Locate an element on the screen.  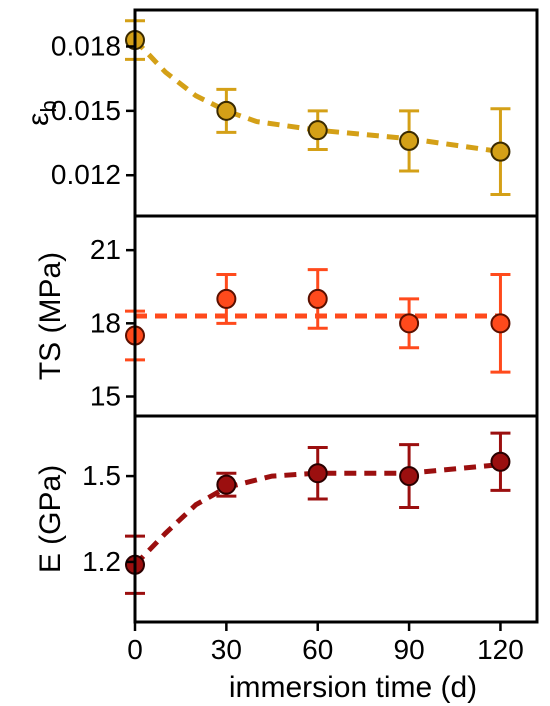
y-axis-label: E (GPa) is located at coordinates (50, 519).